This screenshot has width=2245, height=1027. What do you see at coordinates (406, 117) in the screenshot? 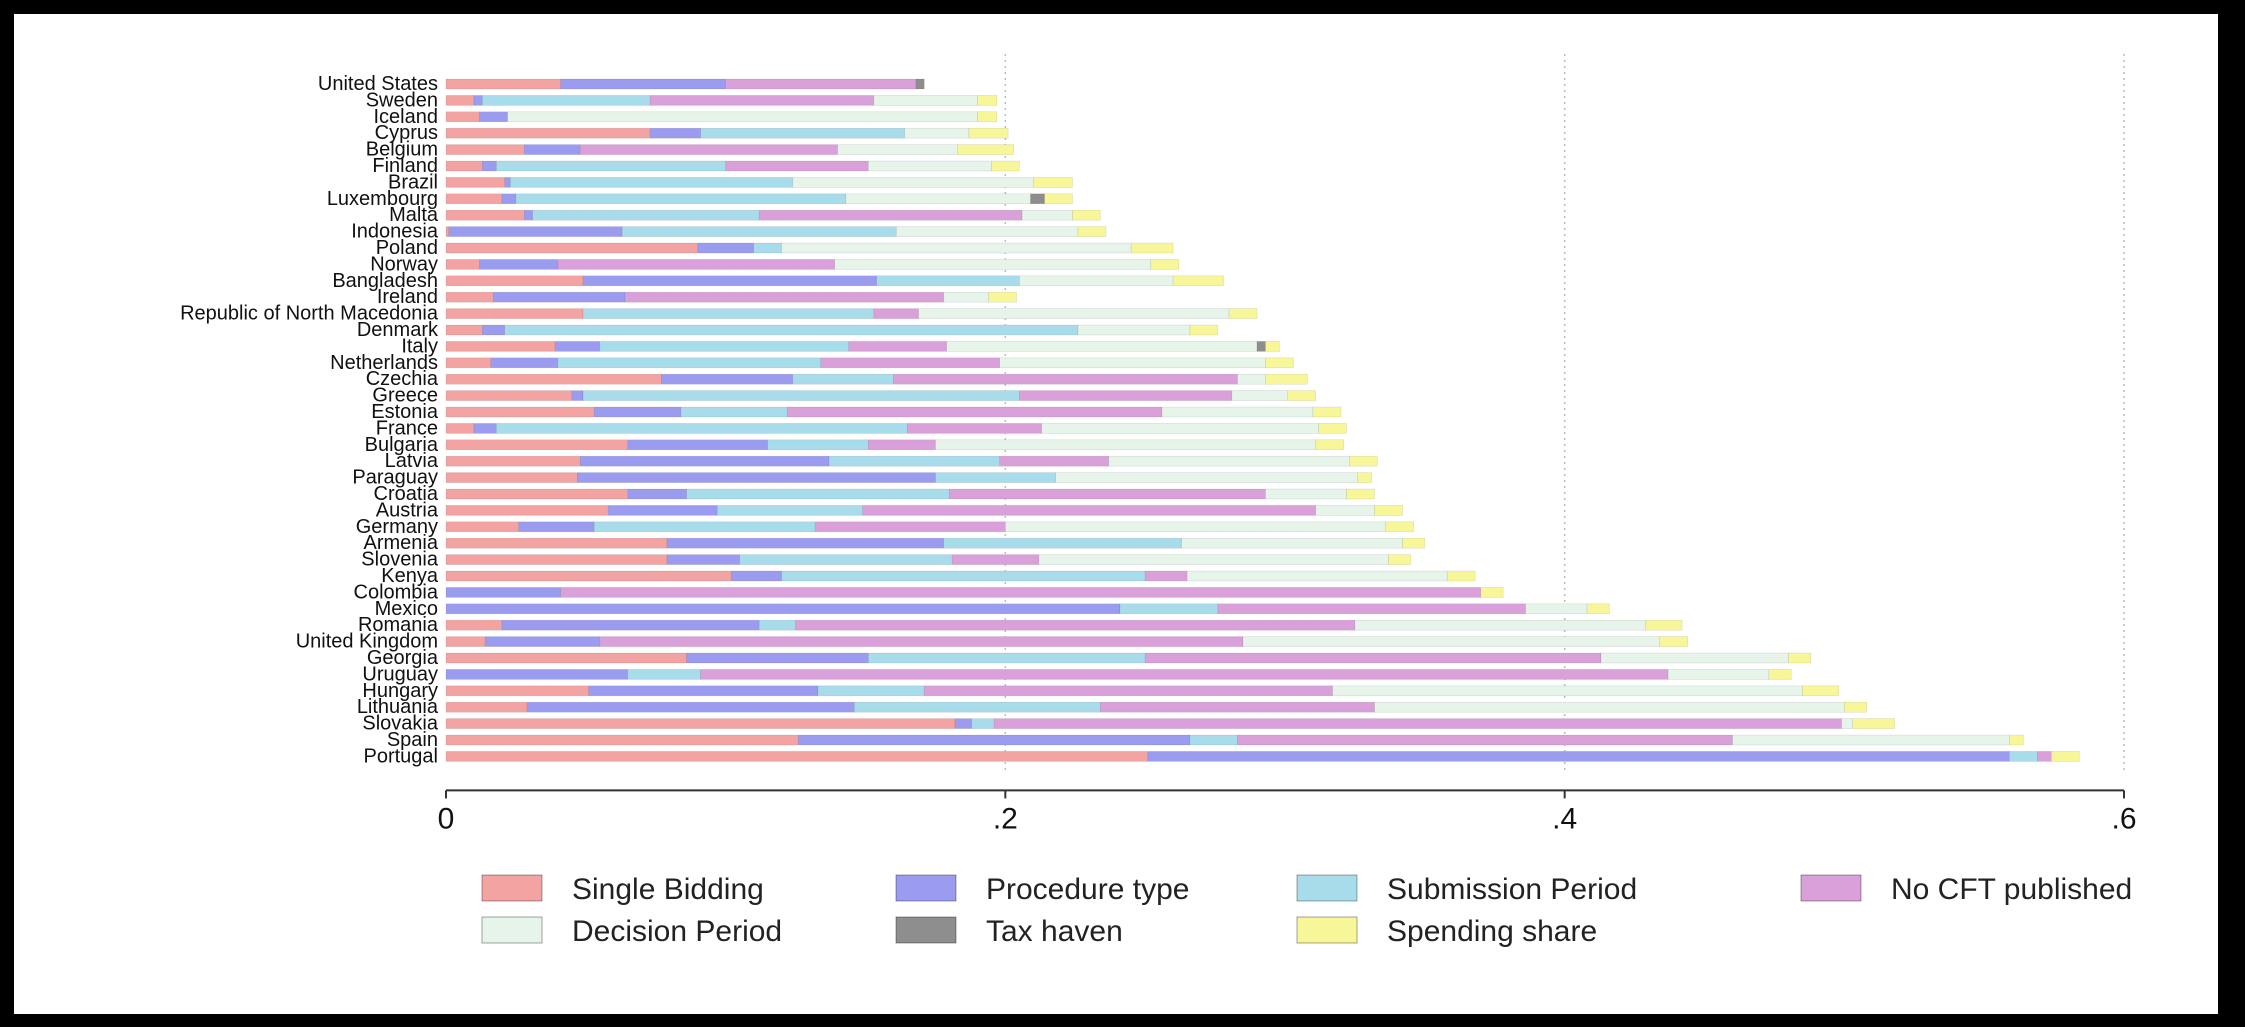
I see `category-label: Iceland` at bounding box center [406, 117].